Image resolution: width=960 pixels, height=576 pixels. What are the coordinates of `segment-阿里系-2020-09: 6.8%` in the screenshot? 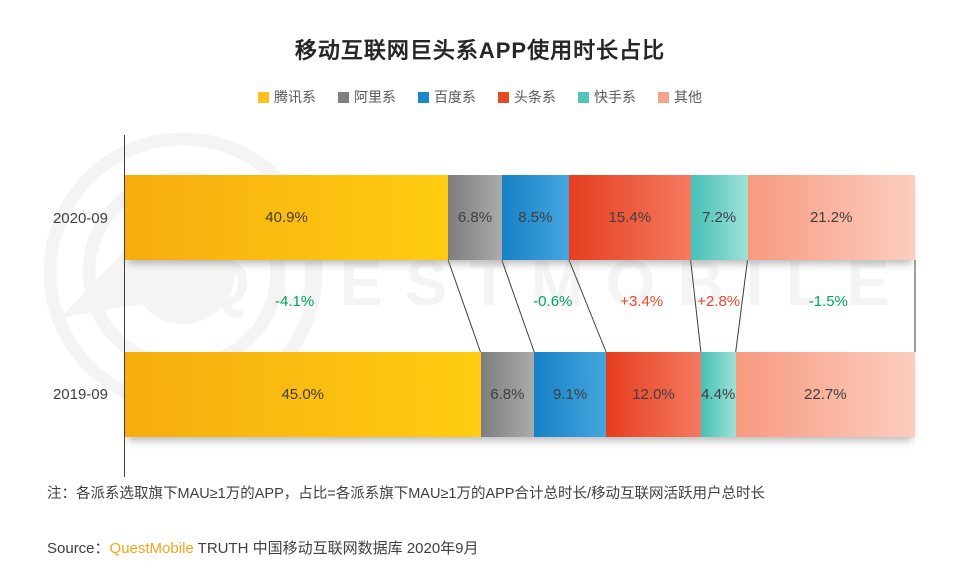 It's located at (475, 217).